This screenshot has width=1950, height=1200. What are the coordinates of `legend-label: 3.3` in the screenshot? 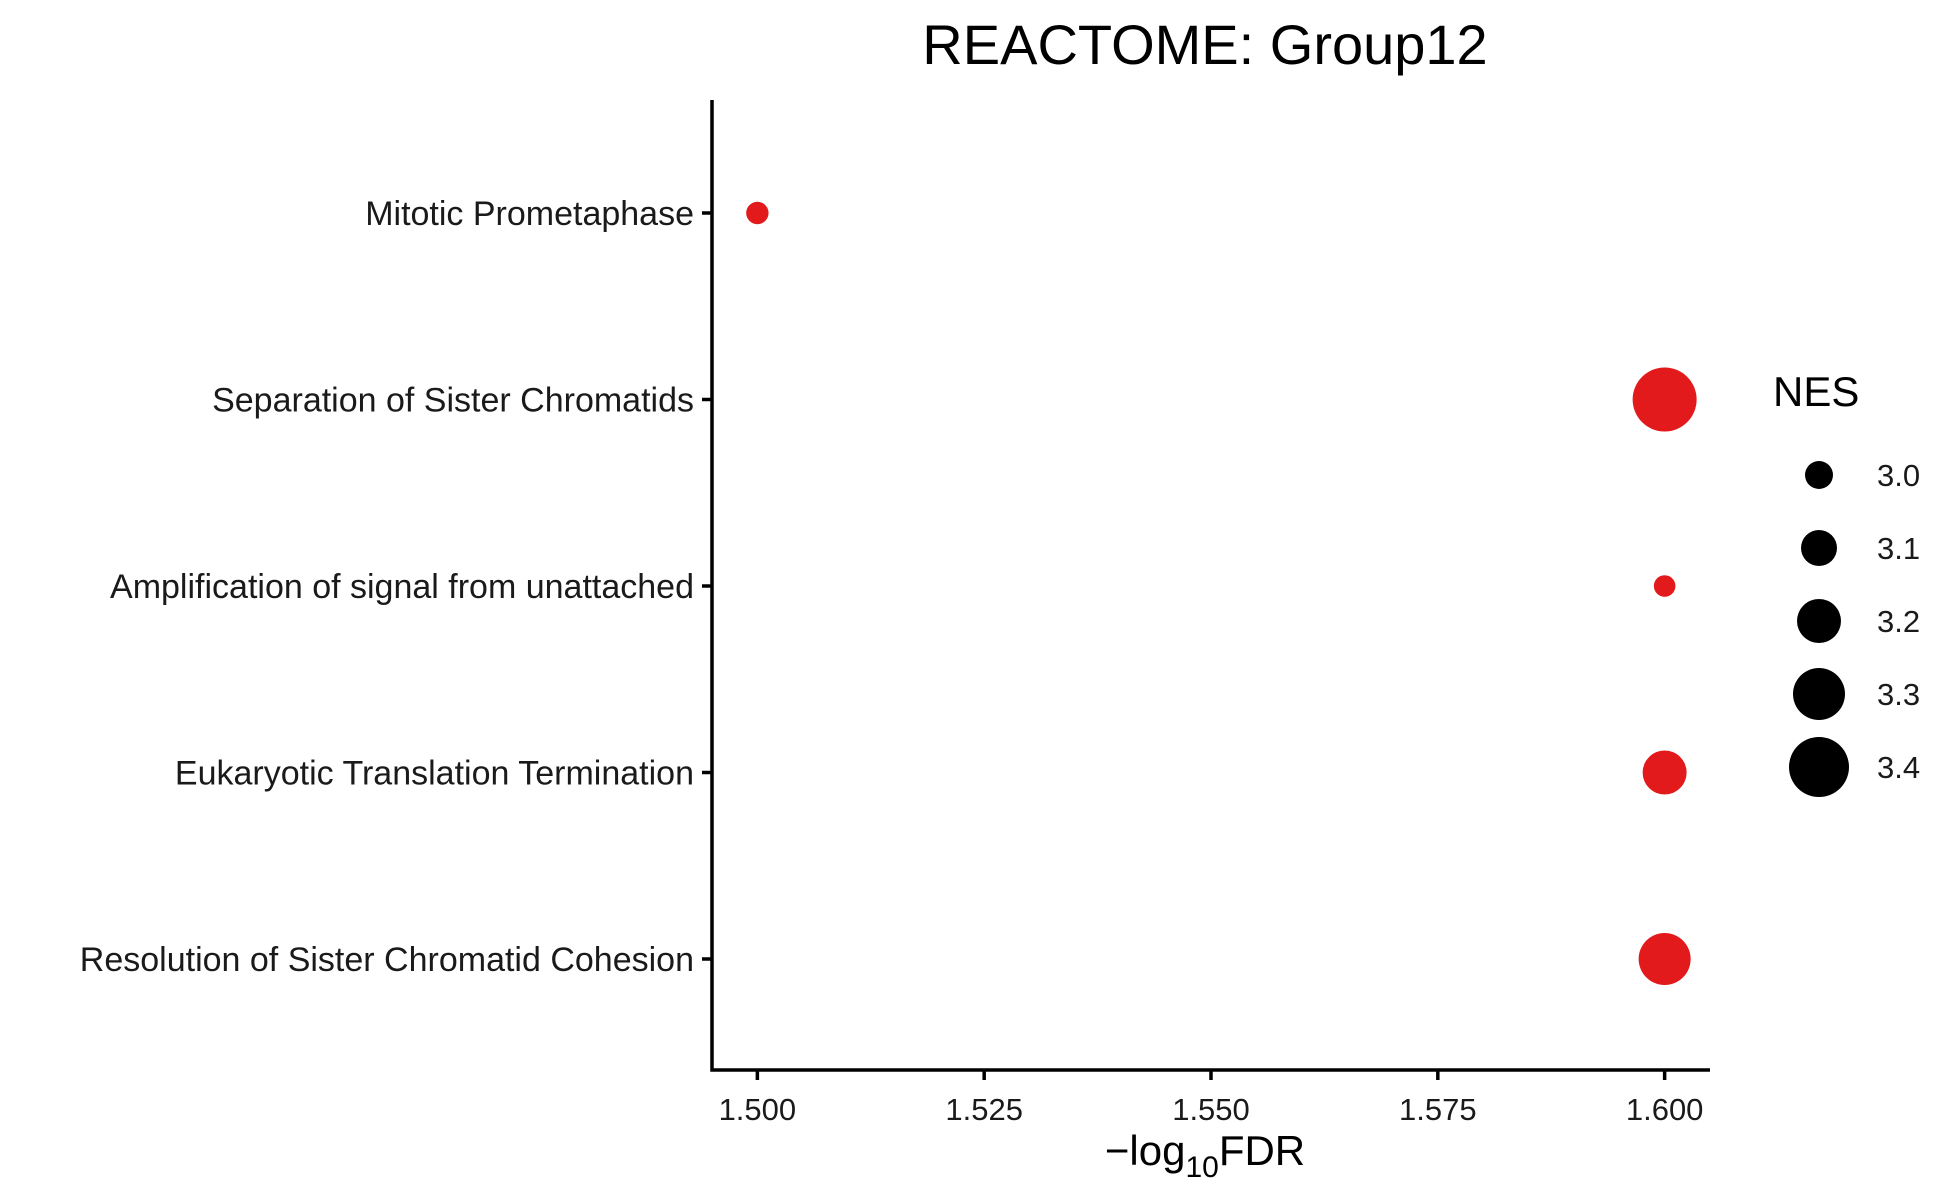 It's located at (1898, 694).